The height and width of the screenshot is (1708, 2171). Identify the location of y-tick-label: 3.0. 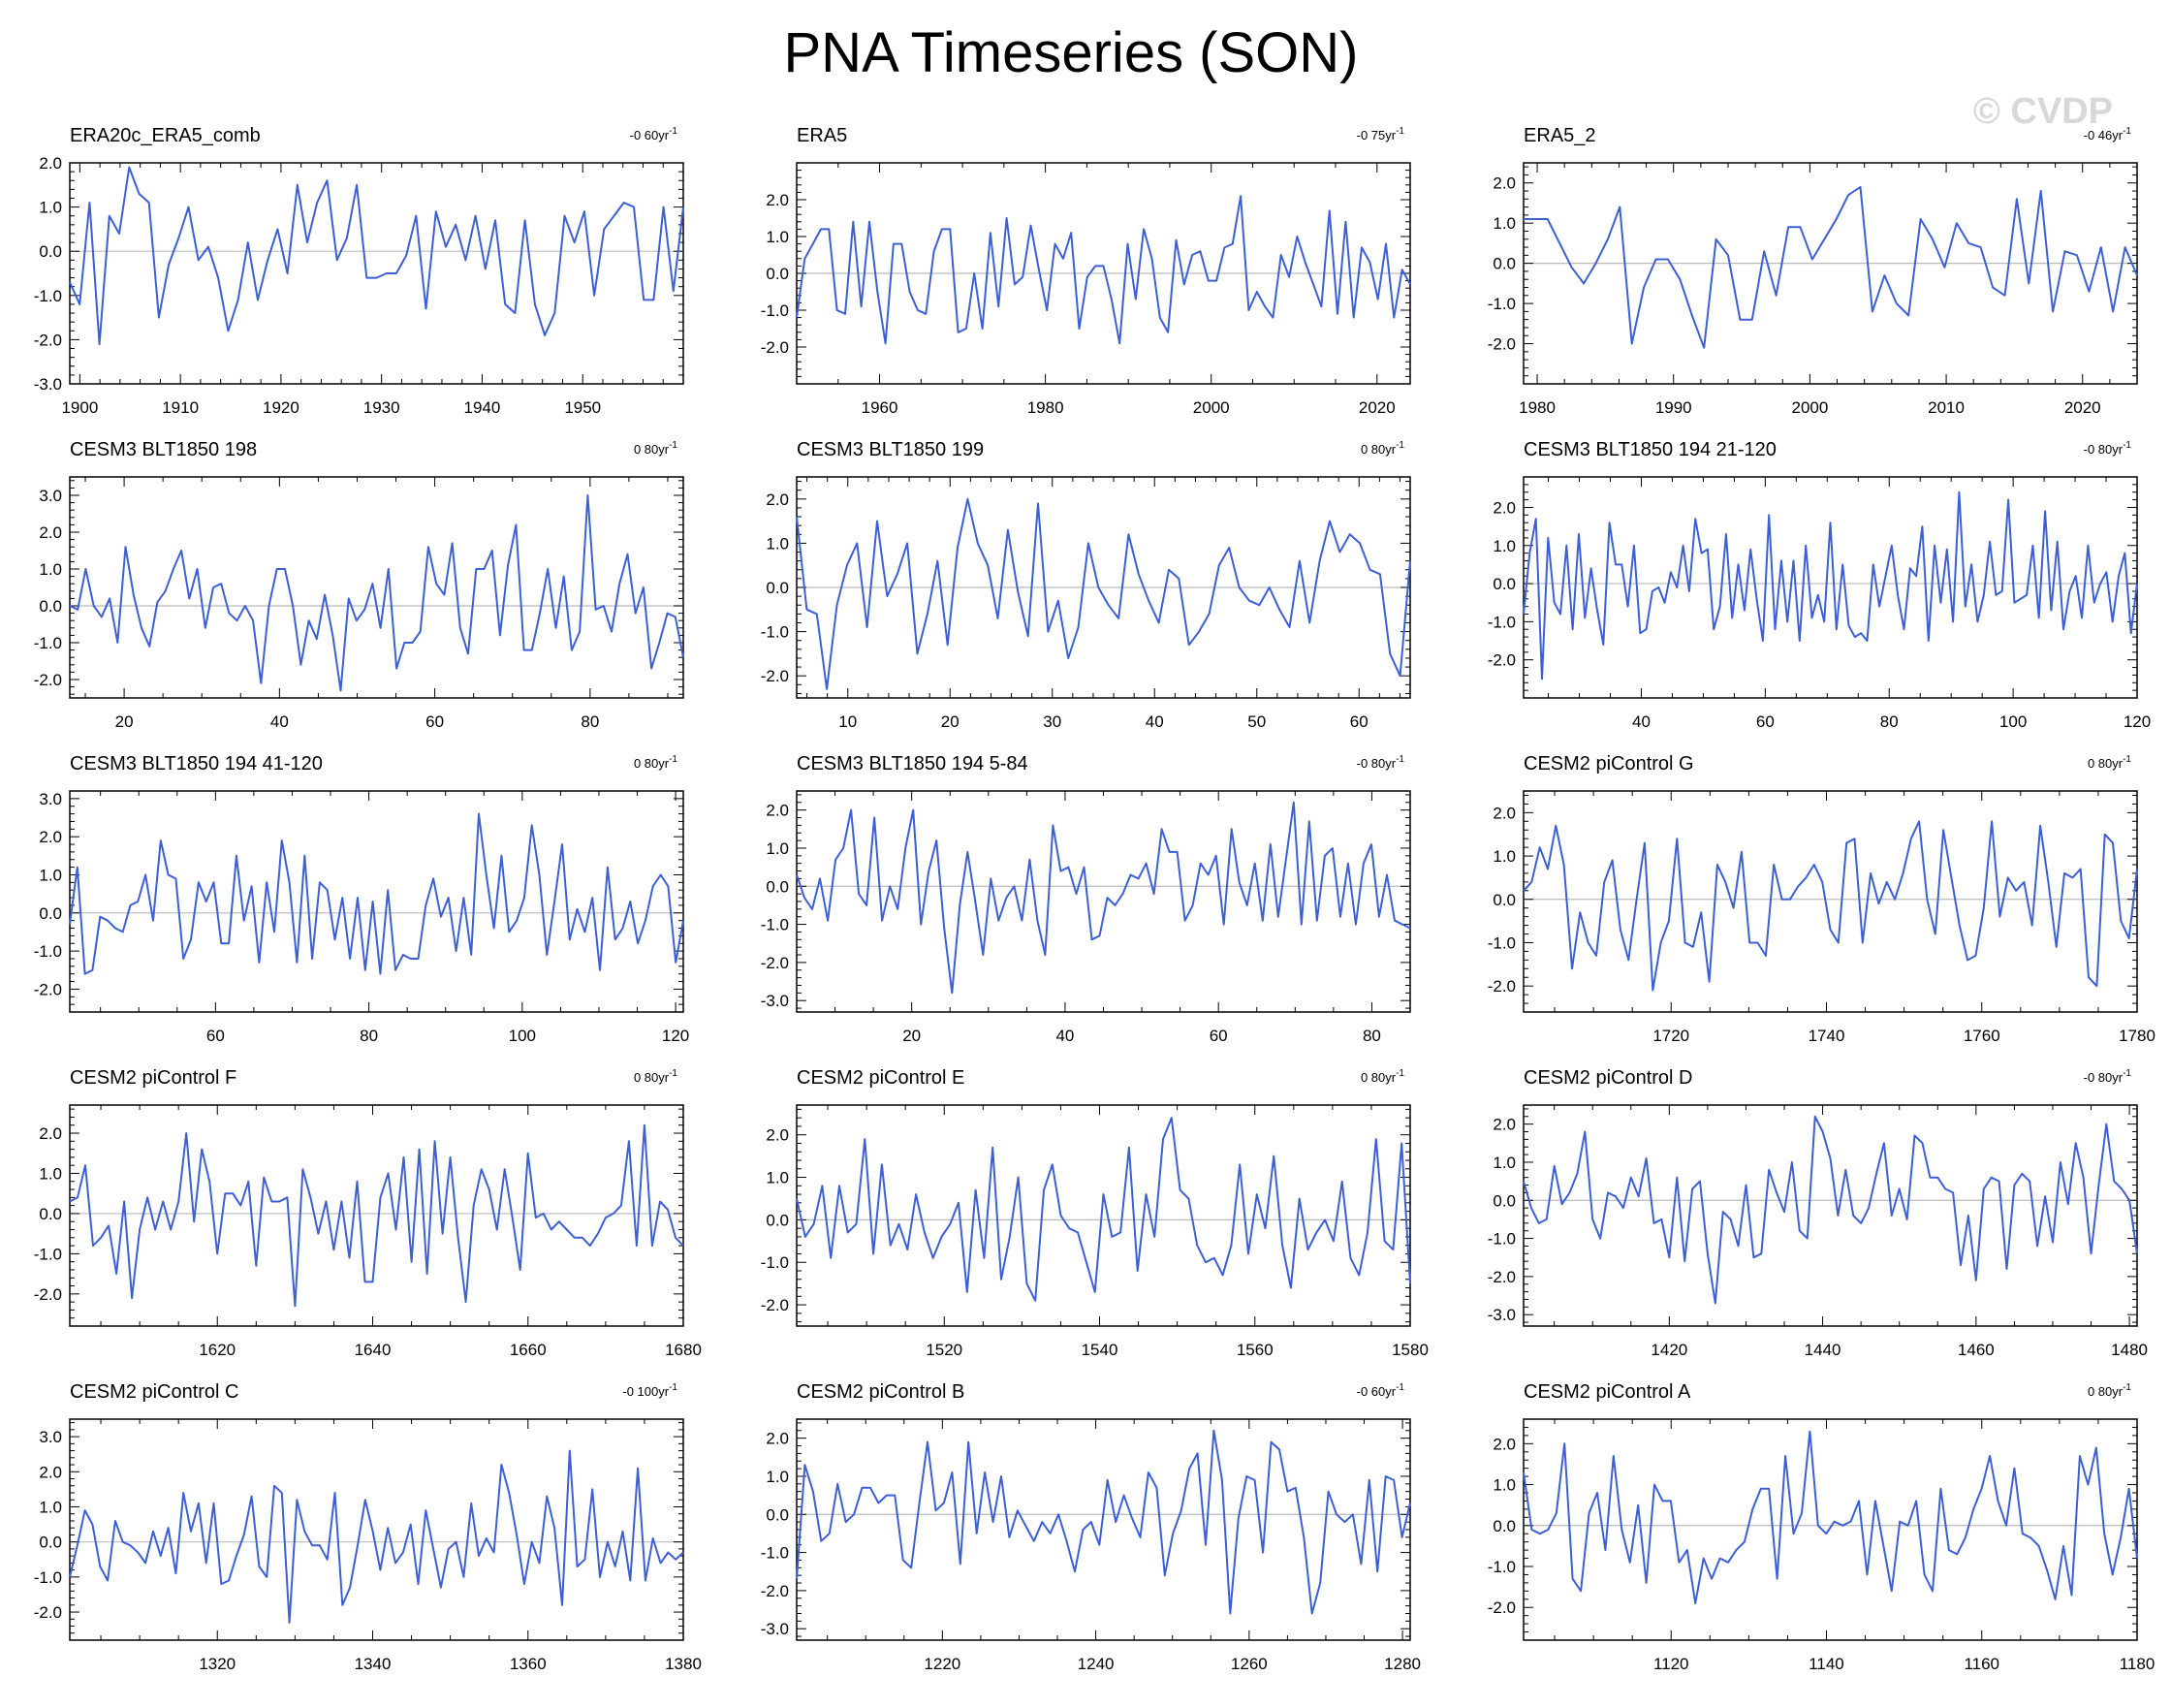
(50, 799).